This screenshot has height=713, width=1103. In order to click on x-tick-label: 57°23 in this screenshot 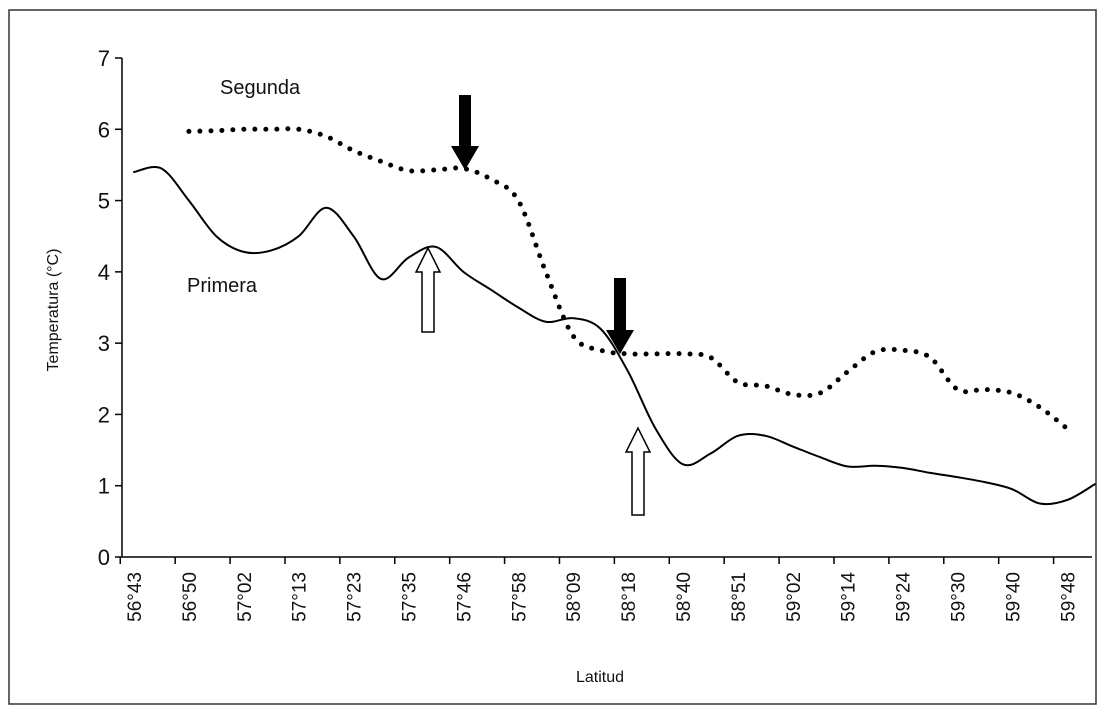, I will do `click(355, 597)`.